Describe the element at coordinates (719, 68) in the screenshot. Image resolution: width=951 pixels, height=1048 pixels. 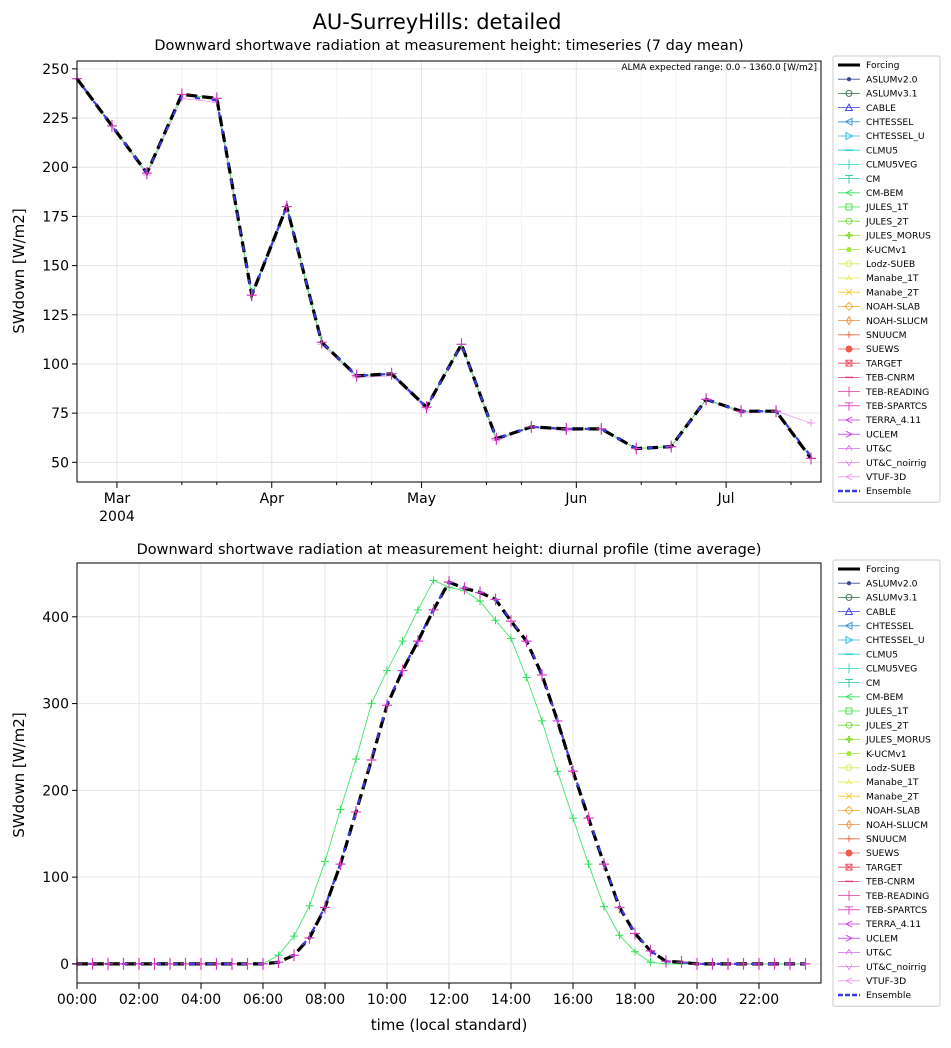
I see `timeseries-annotation: ALMA expected range: 0.0 - 1360.0 [W/m2]` at that location.